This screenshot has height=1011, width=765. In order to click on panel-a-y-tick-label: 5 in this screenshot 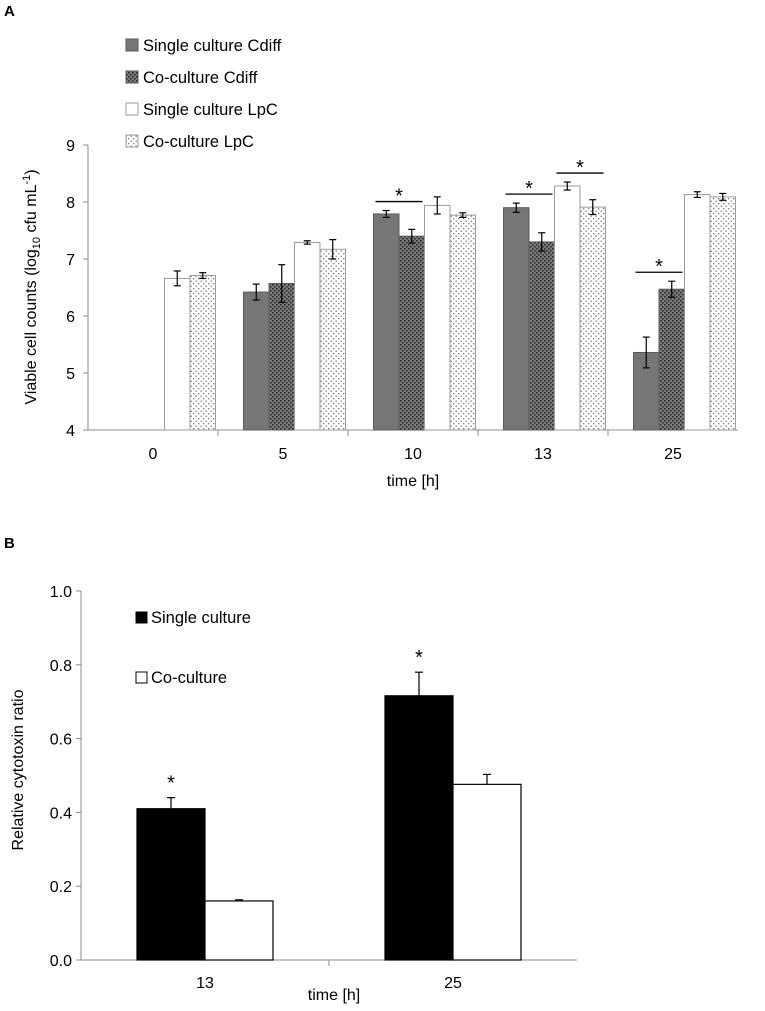, I will do `click(70, 374)`.